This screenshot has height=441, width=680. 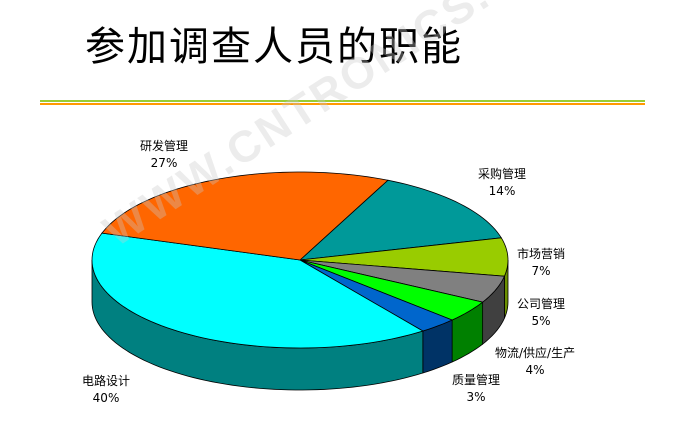 I want to click on slice-label-value: 3%, so click(x=476, y=397).